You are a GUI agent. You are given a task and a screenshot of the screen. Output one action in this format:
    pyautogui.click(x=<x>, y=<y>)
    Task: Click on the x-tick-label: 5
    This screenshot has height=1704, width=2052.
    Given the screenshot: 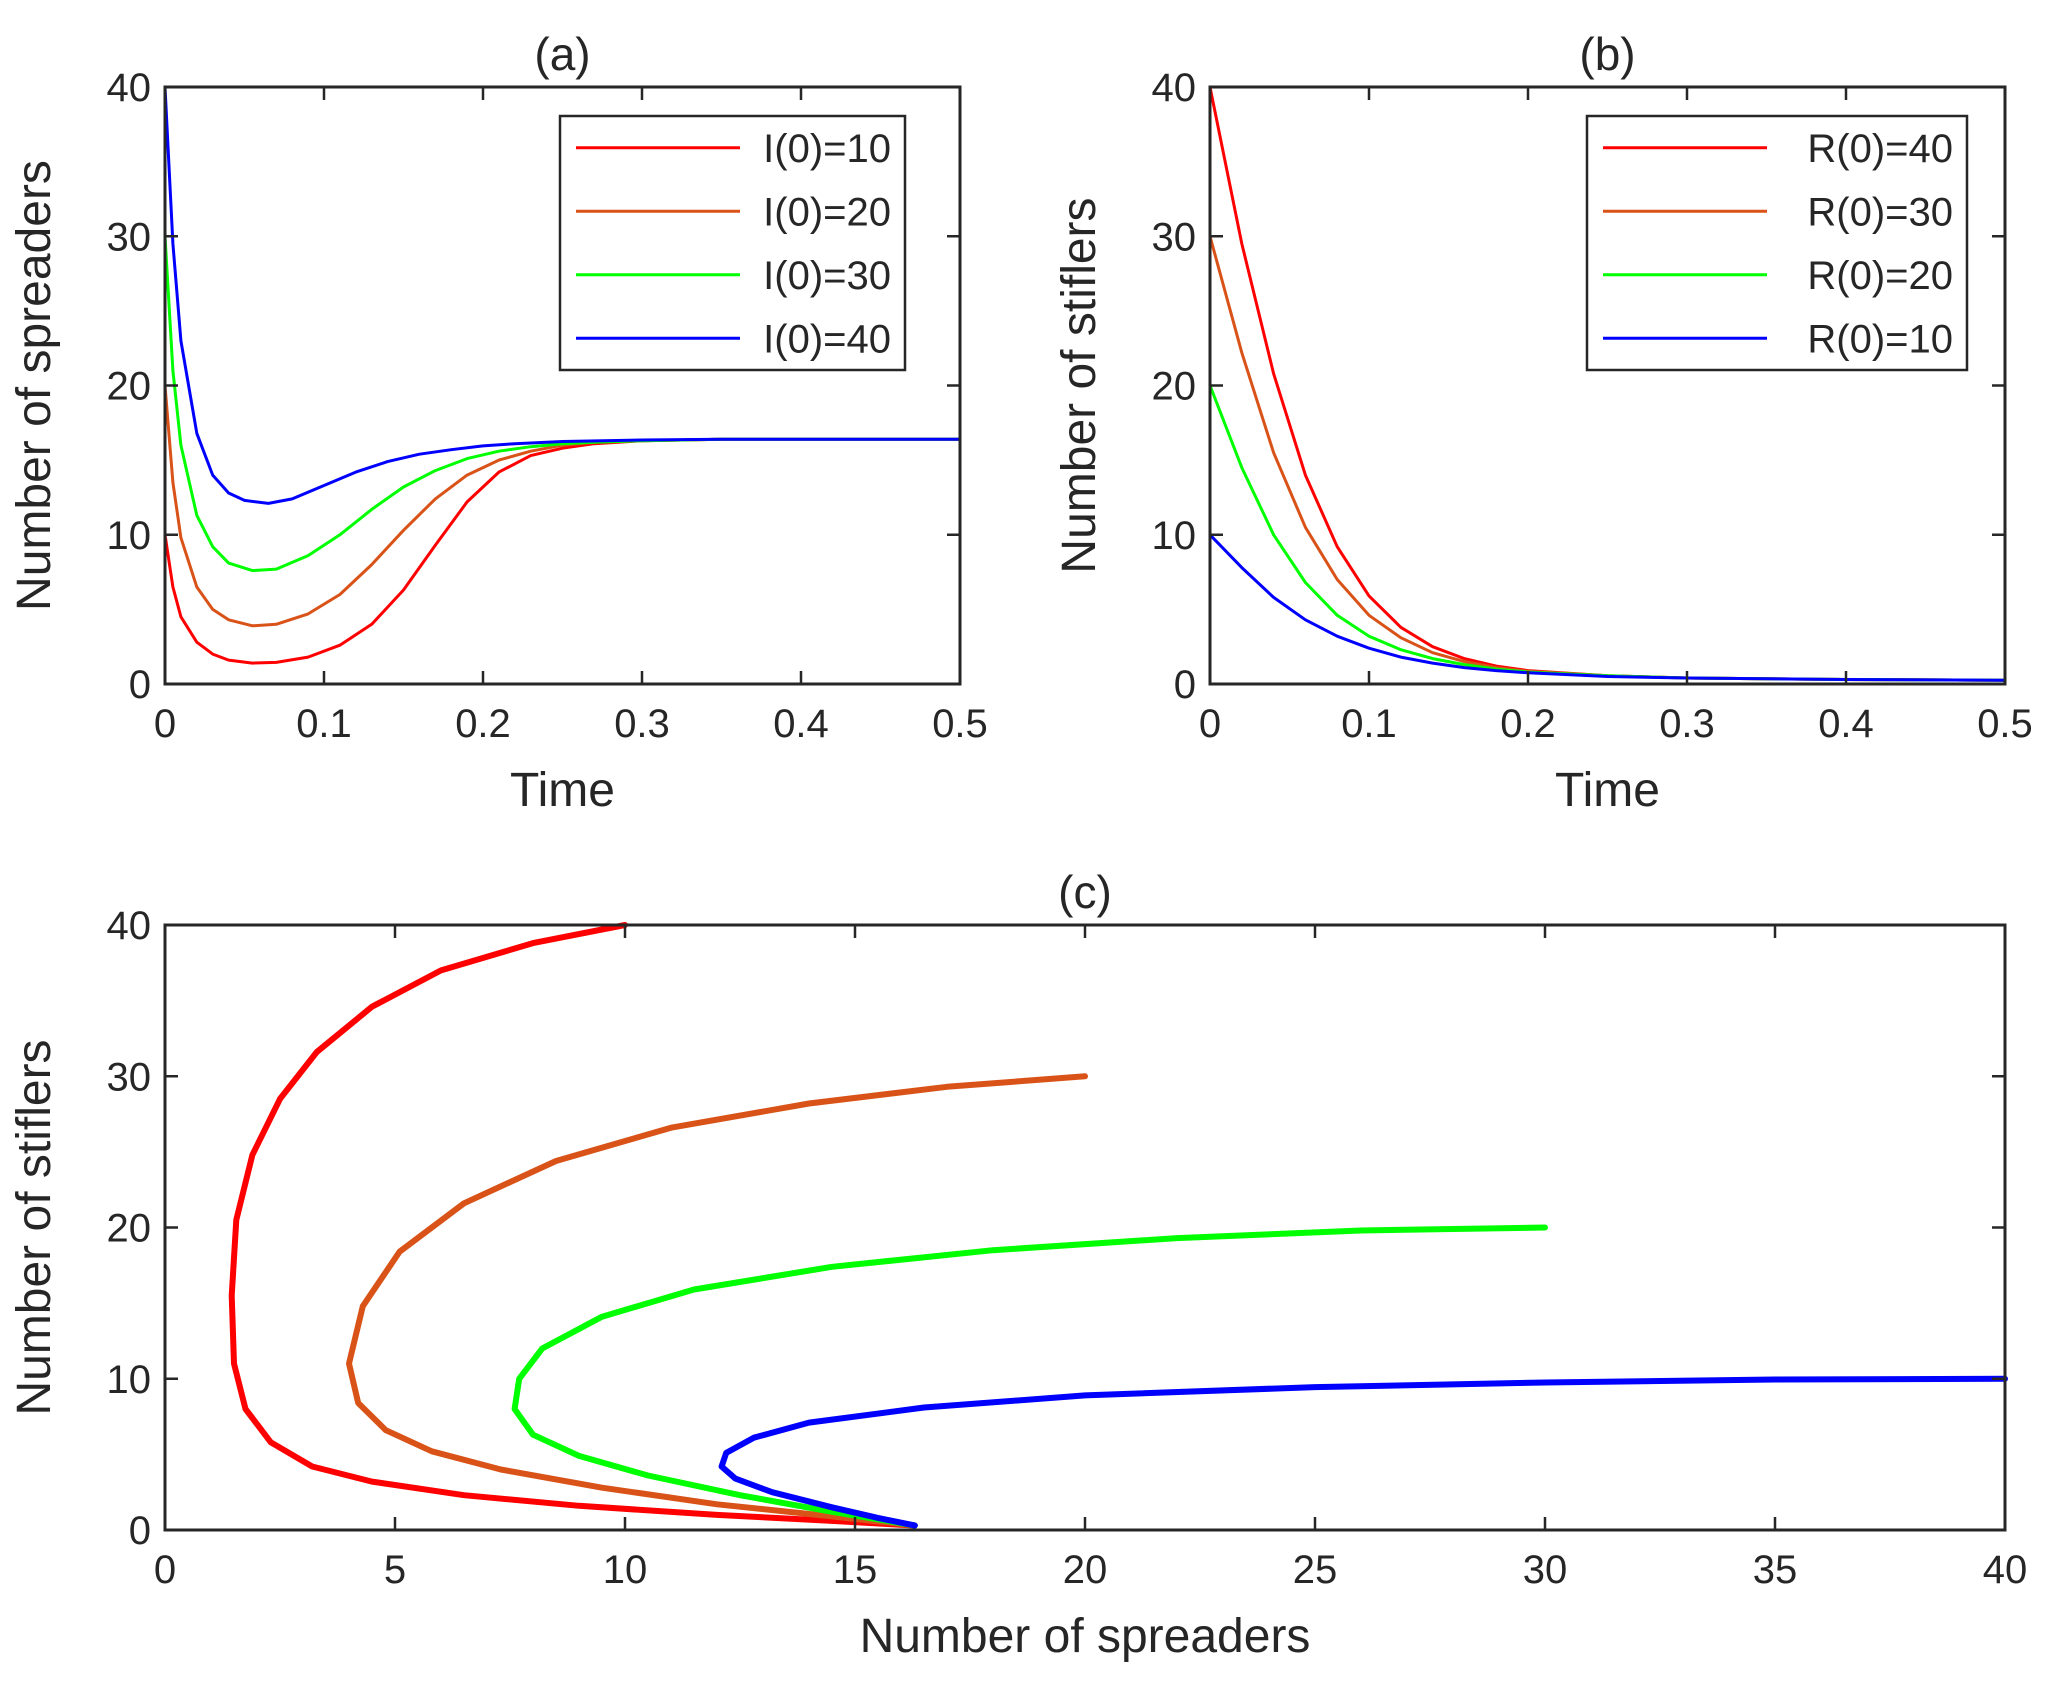 What is the action you would take?
    pyautogui.click(x=395, y=1570)
    